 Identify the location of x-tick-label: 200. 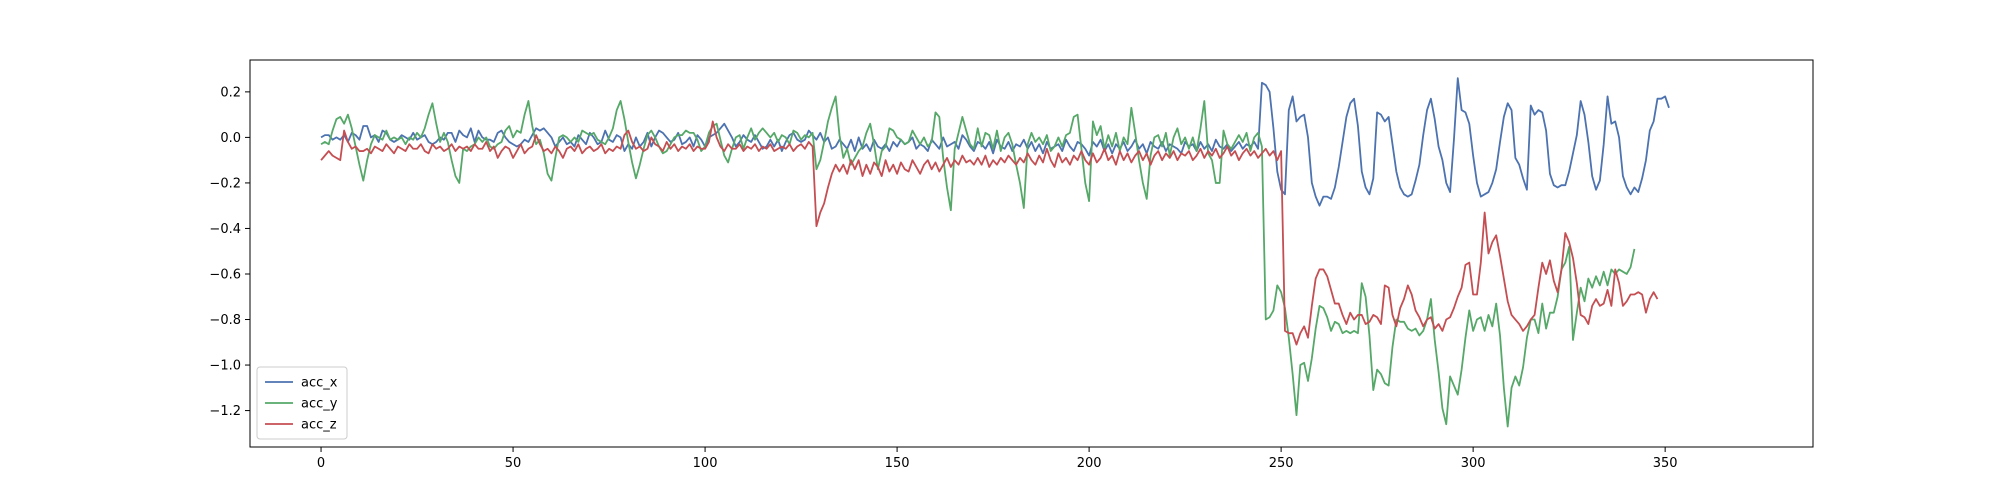
(1089, 463).